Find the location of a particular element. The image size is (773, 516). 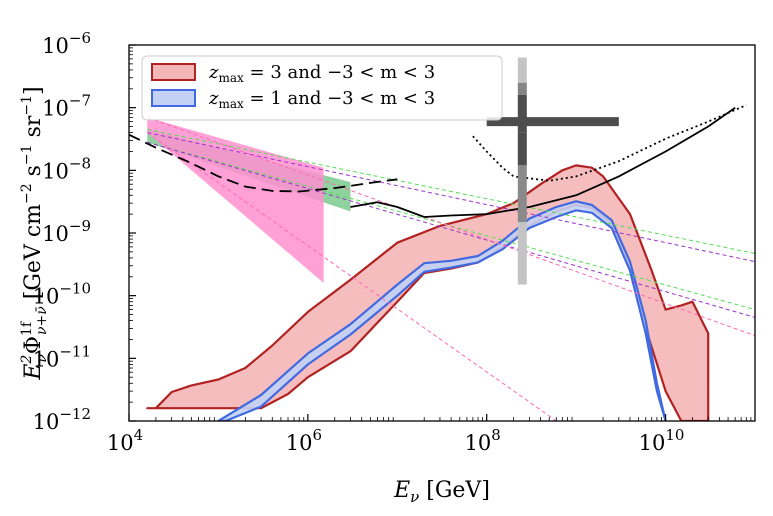

legend-label-1: zmax = 3 and −3 < m < 3 is located at coordinates (321, 73).